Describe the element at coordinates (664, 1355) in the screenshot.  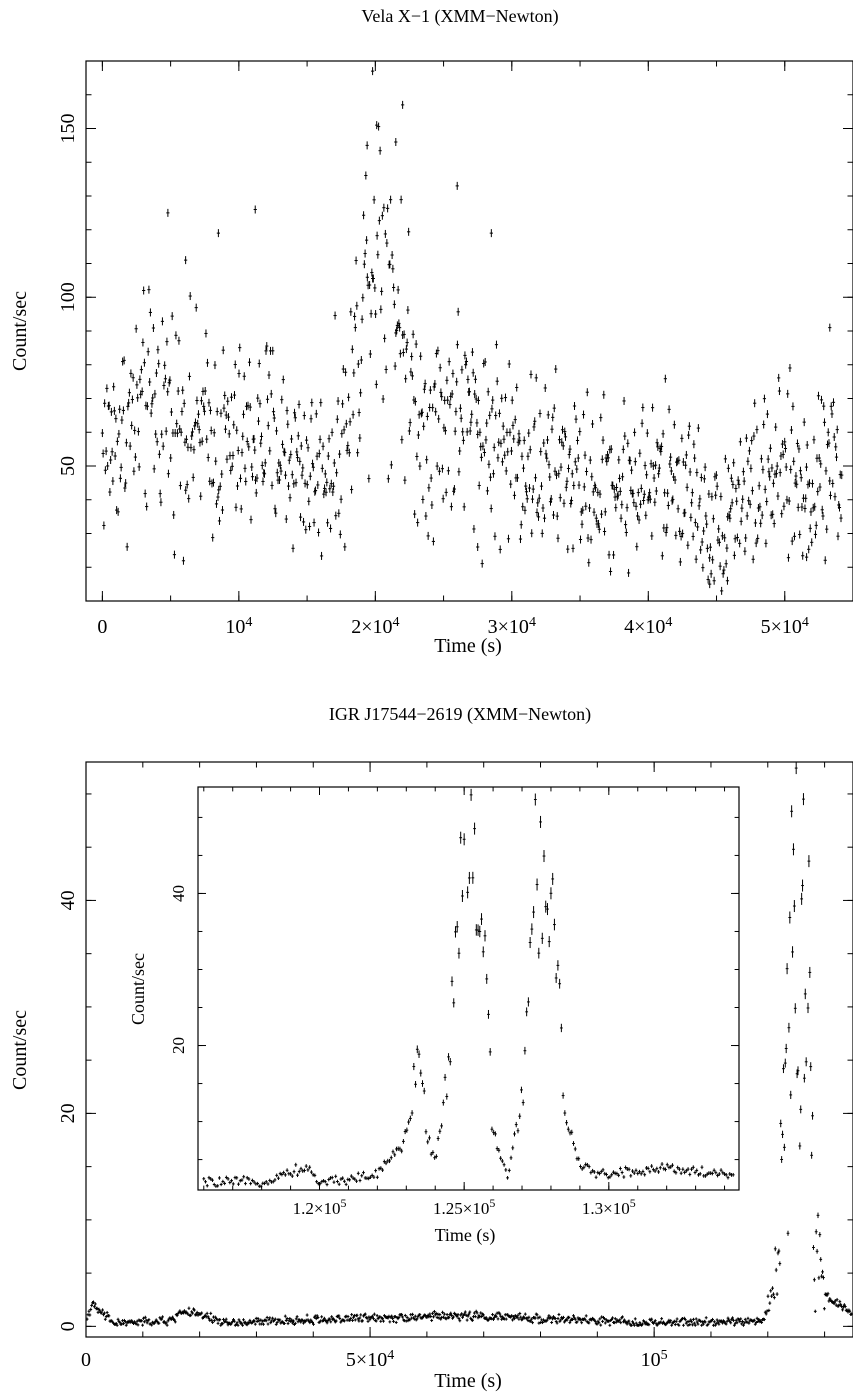
I see `igr-x-tick-label-exponent: 5` at that location.